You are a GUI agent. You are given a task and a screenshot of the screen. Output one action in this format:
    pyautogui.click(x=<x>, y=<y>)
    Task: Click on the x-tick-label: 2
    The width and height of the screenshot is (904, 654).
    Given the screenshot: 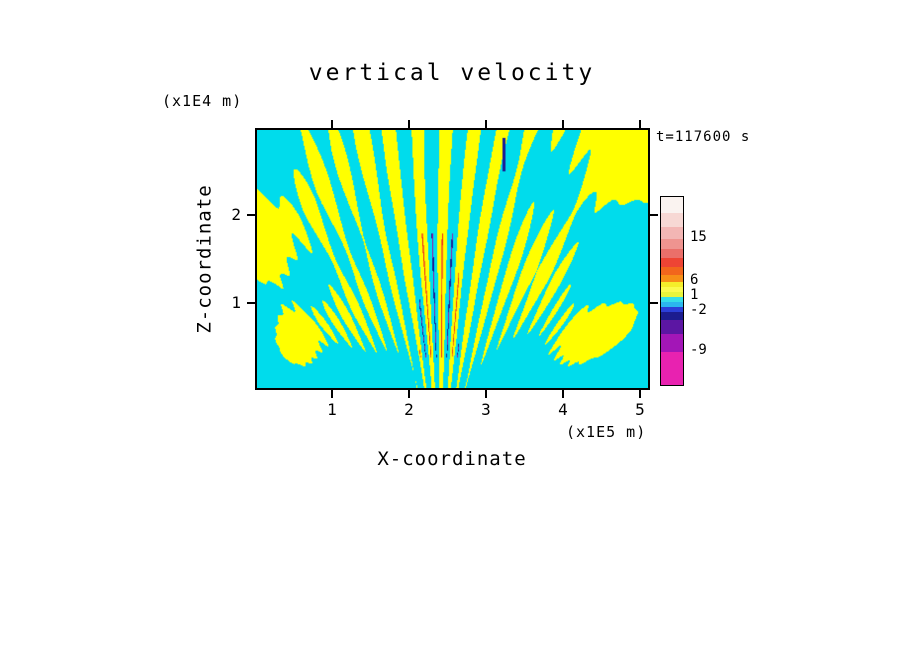 What is the action you would take?
    pyautogui.click(x=409, y=409)
    